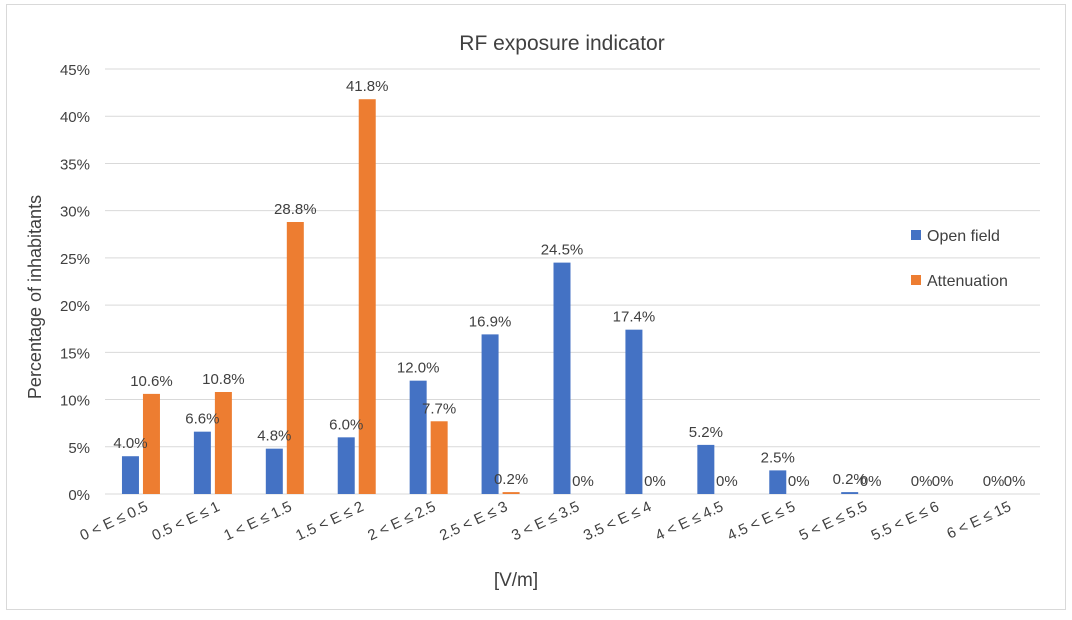 The image size is (1072, 620). What do you see at coordinates (35, 297) in the screenshot?
I see `y-axis-label: Percentage of inhabitants` at bounding box center [35, 297].